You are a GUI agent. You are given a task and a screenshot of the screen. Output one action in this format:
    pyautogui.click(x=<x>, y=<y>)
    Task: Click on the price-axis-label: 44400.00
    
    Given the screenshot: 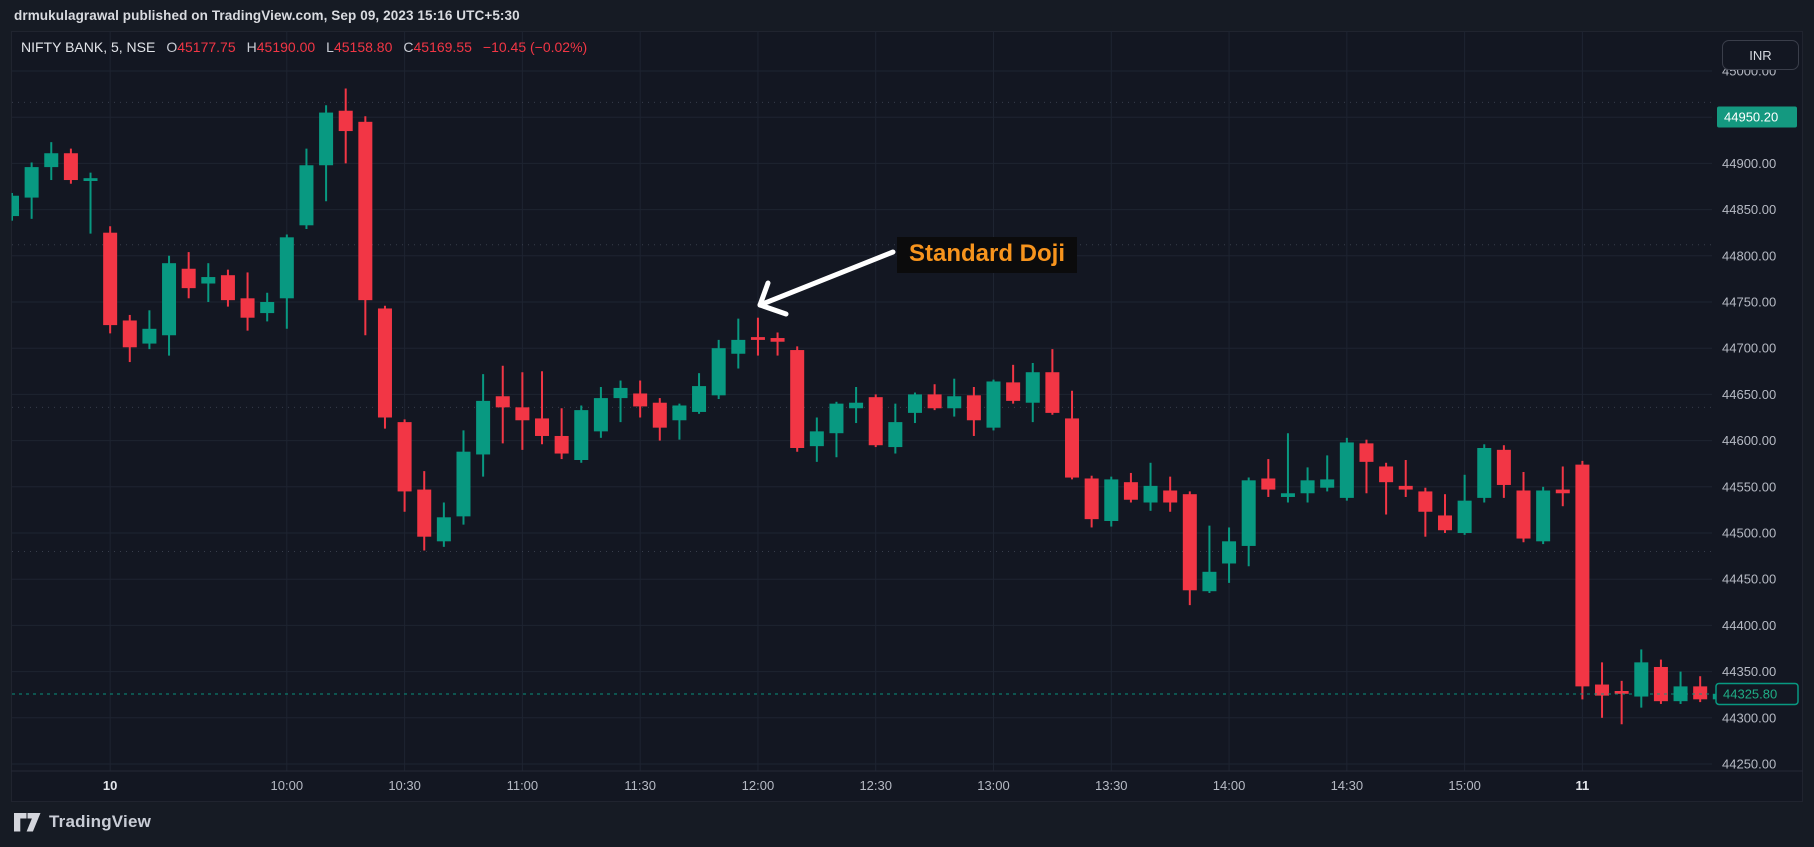 What is the action you would take?
    pyautogui.click(x=1749, y=625)
    